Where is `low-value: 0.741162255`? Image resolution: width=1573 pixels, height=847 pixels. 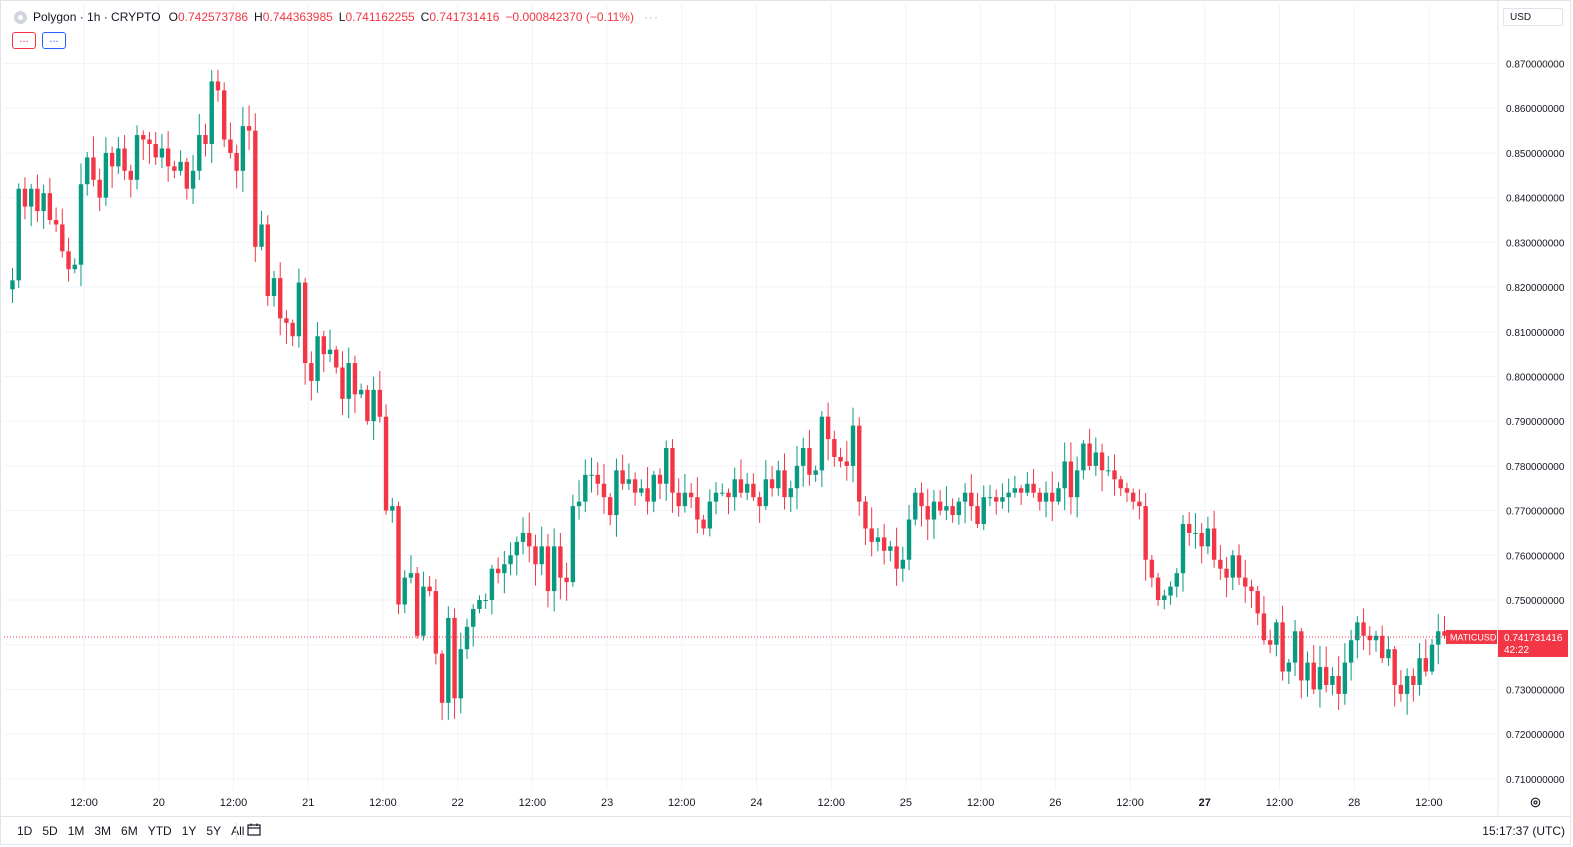
low-value: 0.741162255 is located at coordinates (380, 17).